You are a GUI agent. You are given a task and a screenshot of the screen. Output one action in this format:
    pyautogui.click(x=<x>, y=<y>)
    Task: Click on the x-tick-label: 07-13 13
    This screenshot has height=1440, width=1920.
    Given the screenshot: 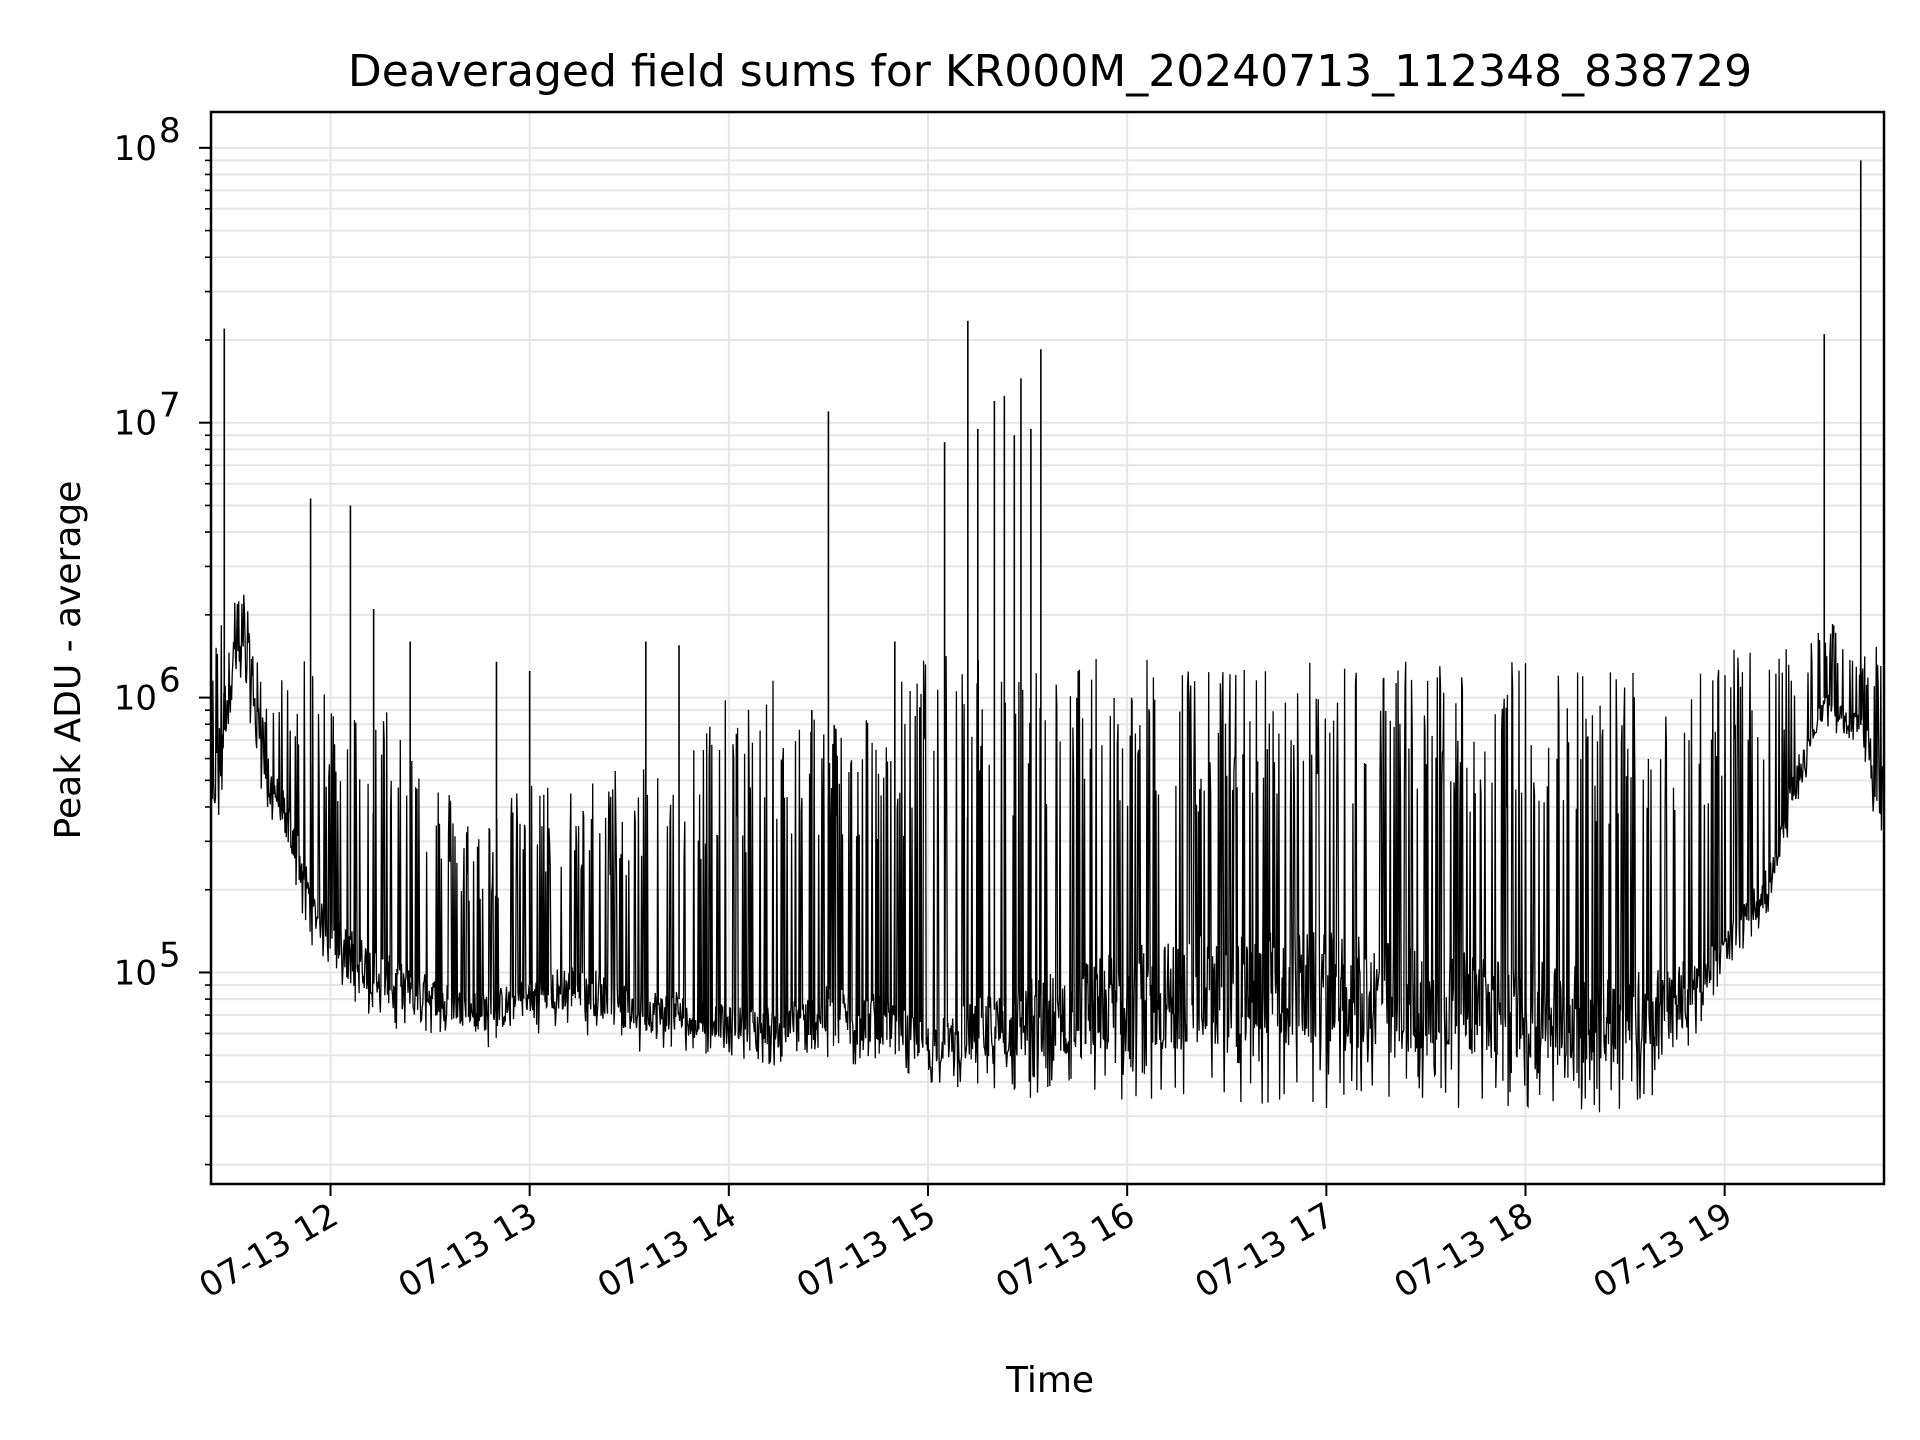 What is the action you would take?
    pyautogui.click(x=468, y=1250)
    